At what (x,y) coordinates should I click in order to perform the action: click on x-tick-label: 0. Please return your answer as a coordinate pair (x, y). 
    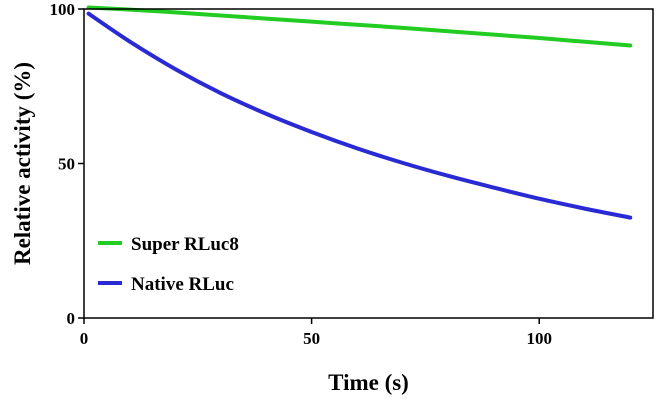
    Looking at the image, I should click on (84, 338).